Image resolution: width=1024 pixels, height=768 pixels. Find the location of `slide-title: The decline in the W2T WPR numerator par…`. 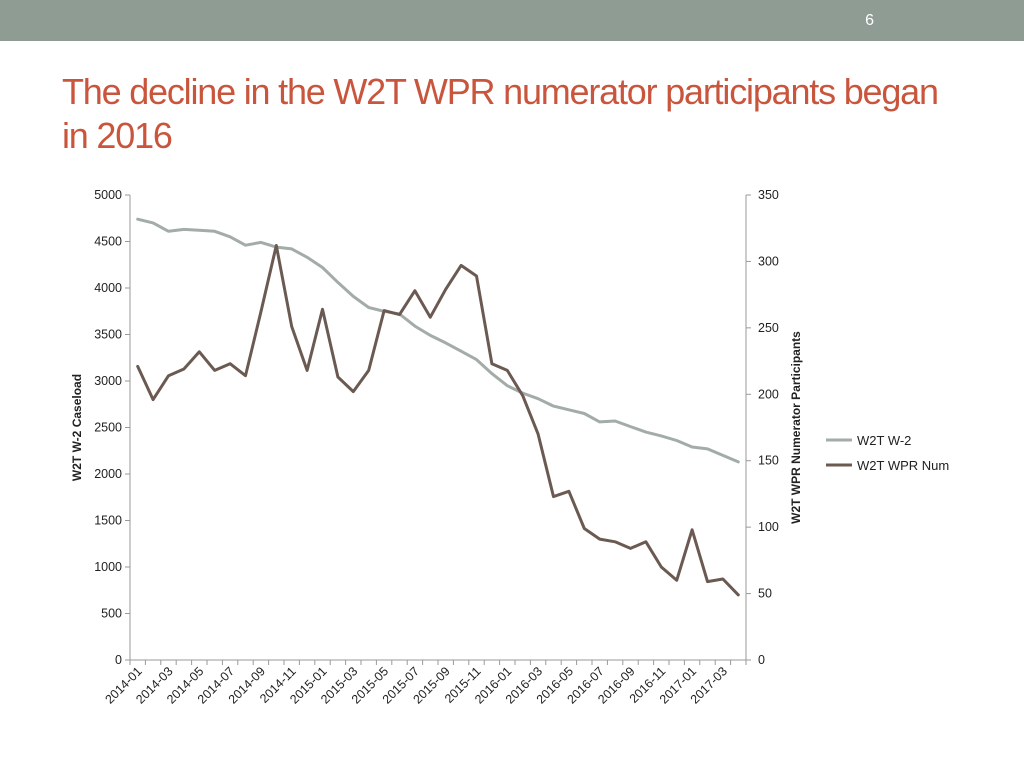

slide-title: The decline in the W2T WPR numerator par… is located at coordinates (500, 113).